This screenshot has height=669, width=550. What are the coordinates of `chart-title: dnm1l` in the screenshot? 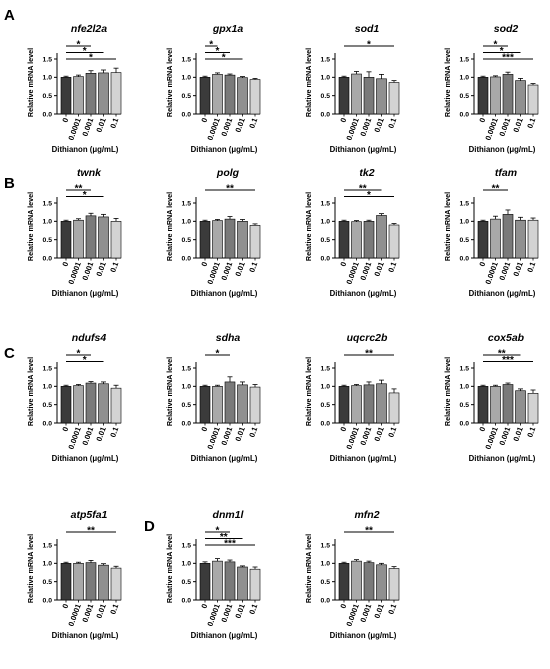 It's located at (229, 515).